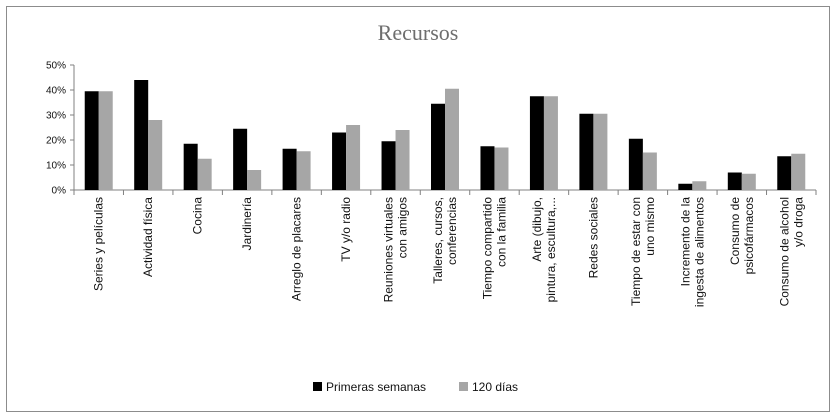  I want to click on category-label-line: Talleres, cursos,, so click(438, 240).